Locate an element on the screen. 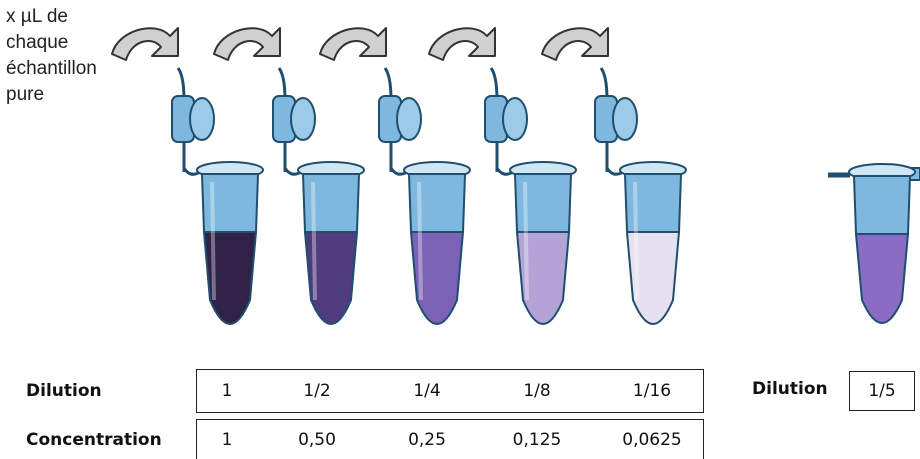  concentration-cell: 0,50 is located at coordinates (317, 439).